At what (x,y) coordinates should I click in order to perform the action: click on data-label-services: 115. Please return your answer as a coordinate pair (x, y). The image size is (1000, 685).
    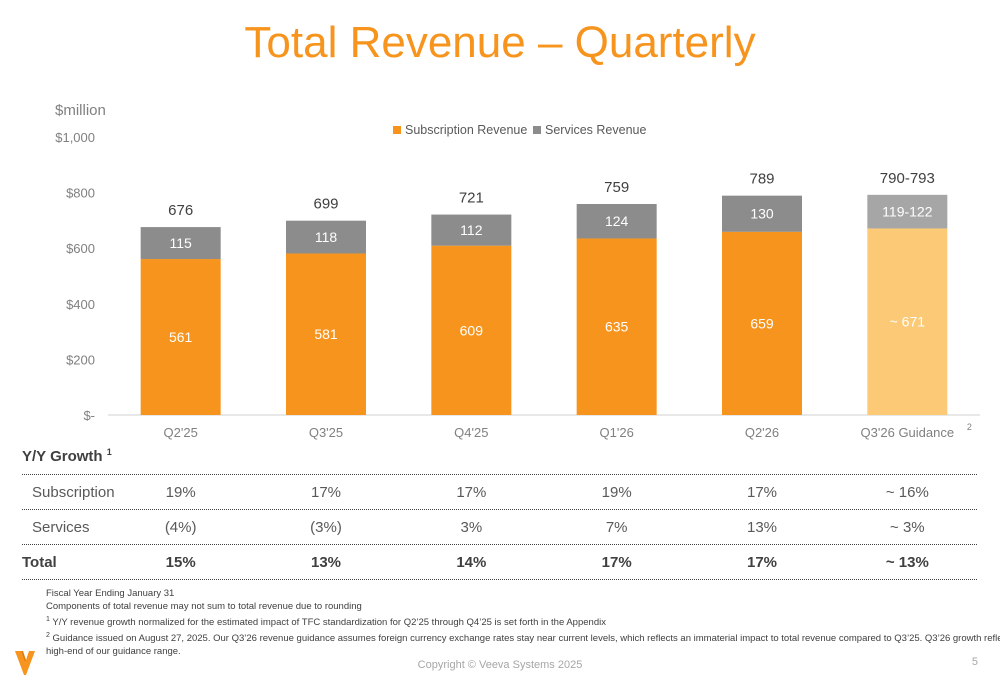
    Looking at the image, I should click on (181, 243).